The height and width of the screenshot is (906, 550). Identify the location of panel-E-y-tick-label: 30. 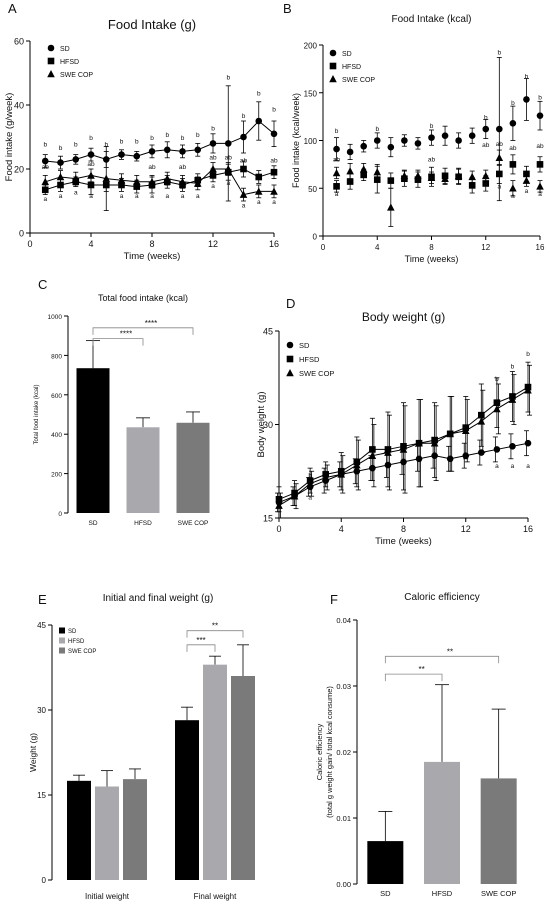
(41, 710).